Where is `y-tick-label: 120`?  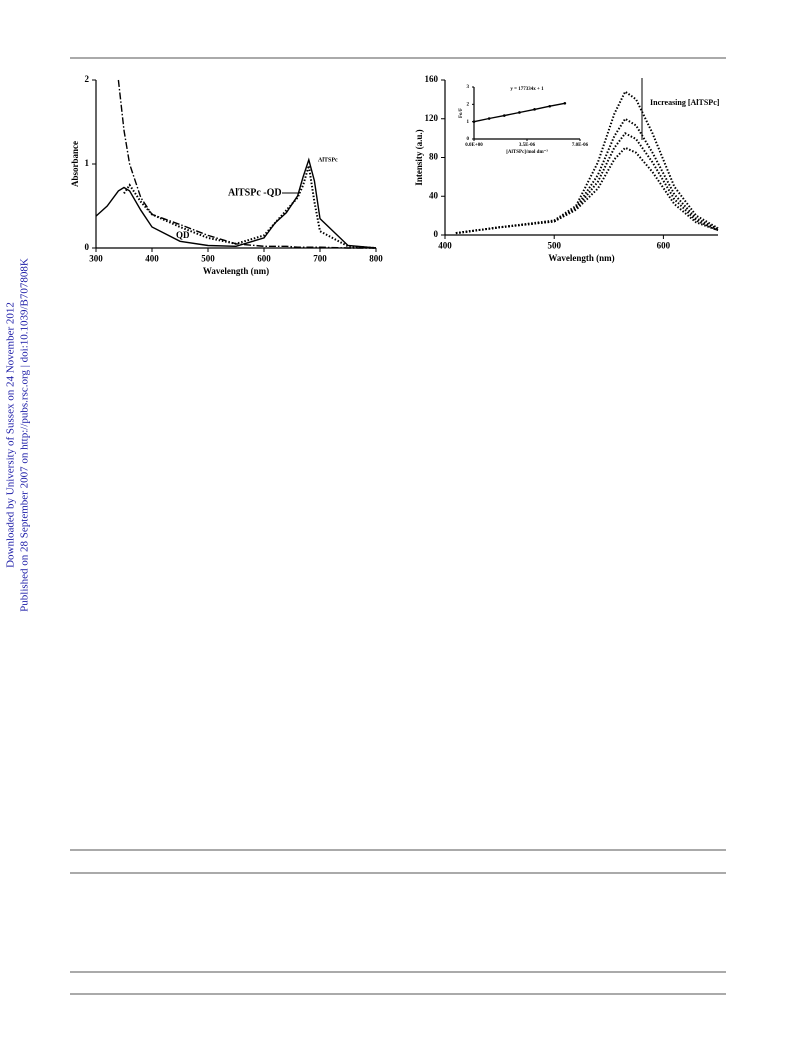
y-tick-label: 120 is located at coordinates (432, 118).